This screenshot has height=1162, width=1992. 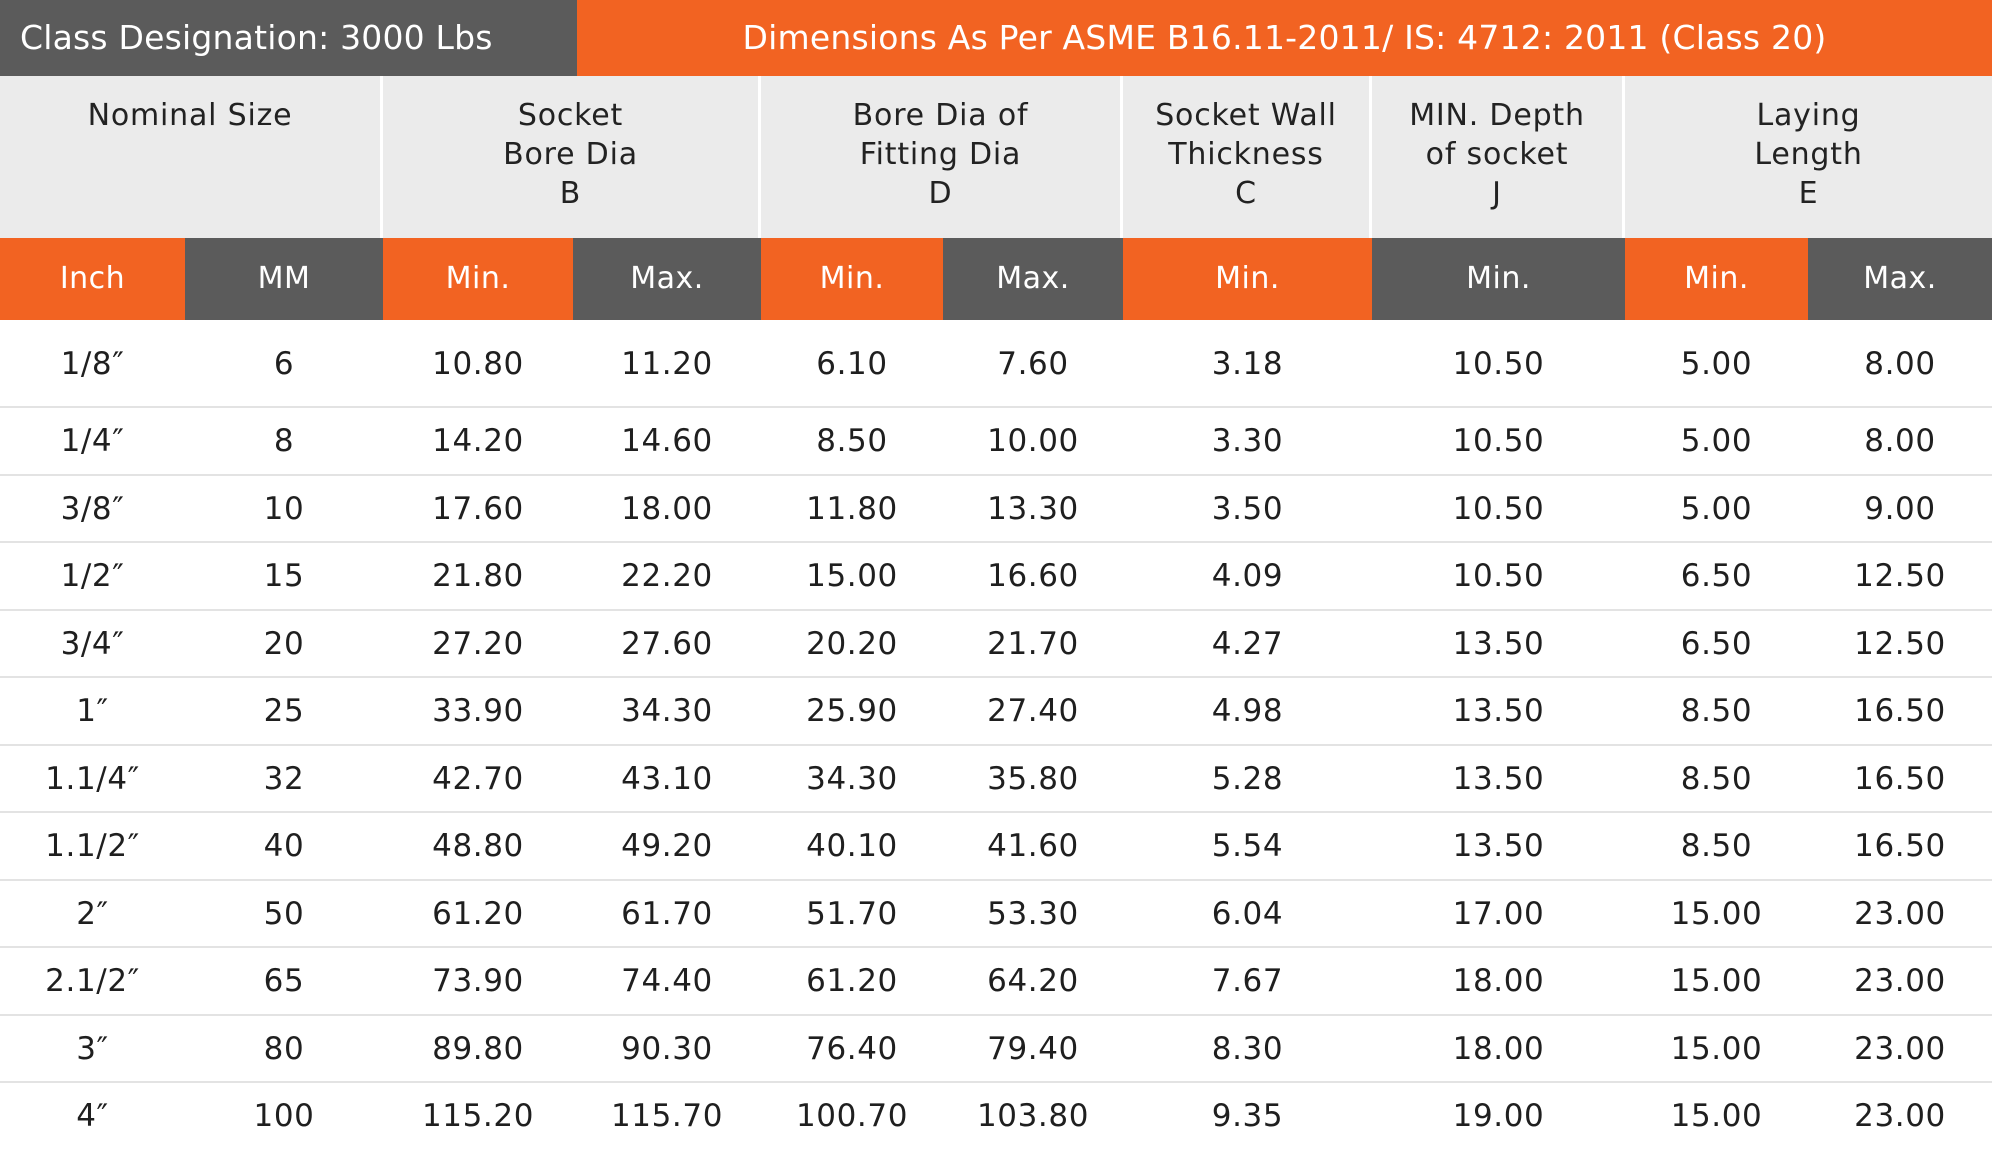 I want to click on cell-bore-min: 40.10, so click(x=852, y=846).